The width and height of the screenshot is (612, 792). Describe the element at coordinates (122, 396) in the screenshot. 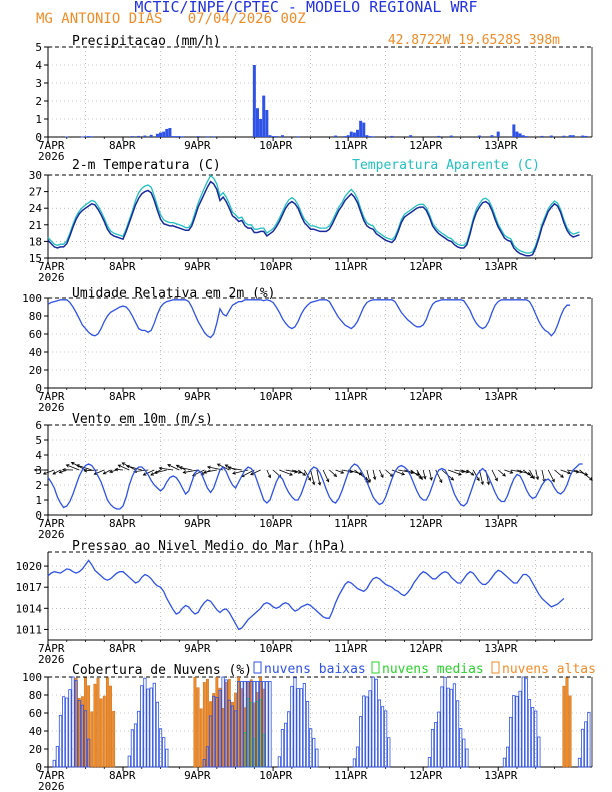

I see `x-tick-label: 8APR` at that location.